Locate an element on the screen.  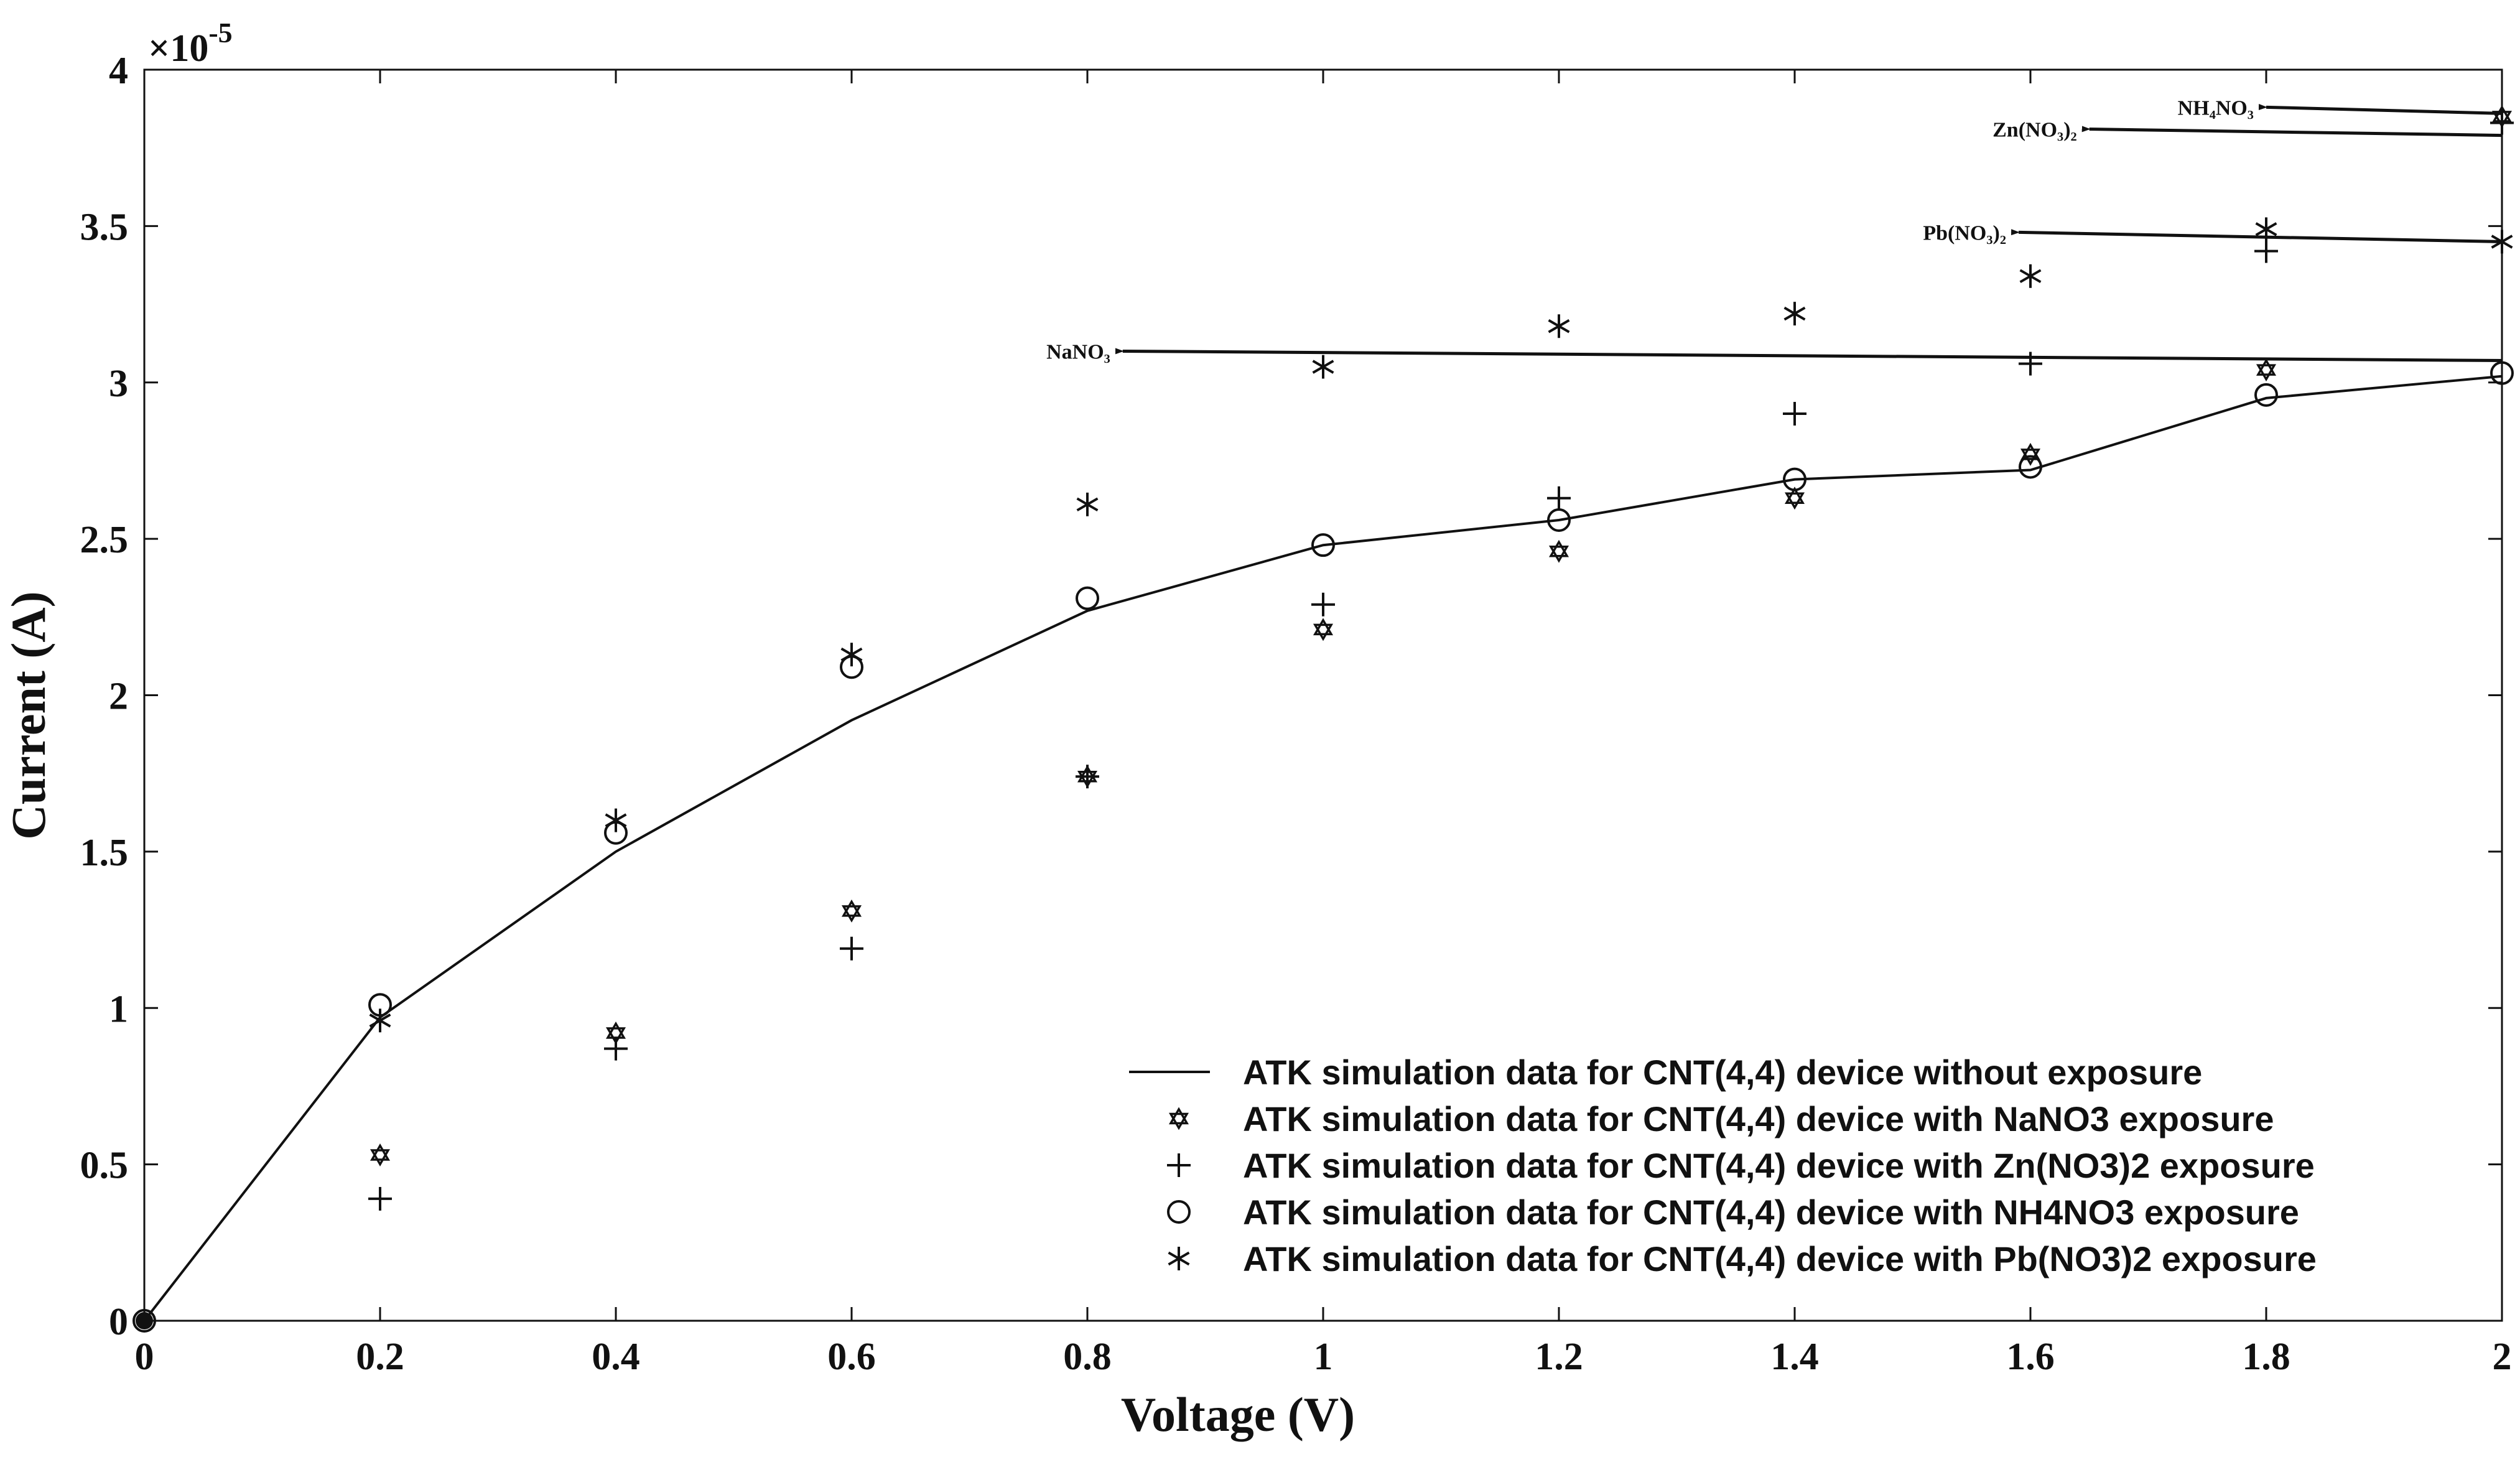
y-tick-label: 3 is located at coordinates (118, 384).